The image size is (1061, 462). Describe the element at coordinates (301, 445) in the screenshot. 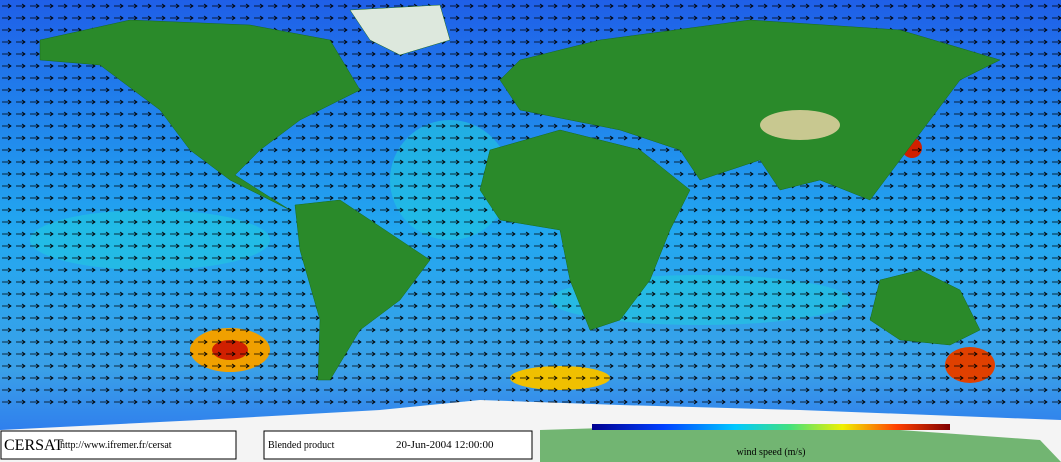

I see `product: Blended product` at that location.